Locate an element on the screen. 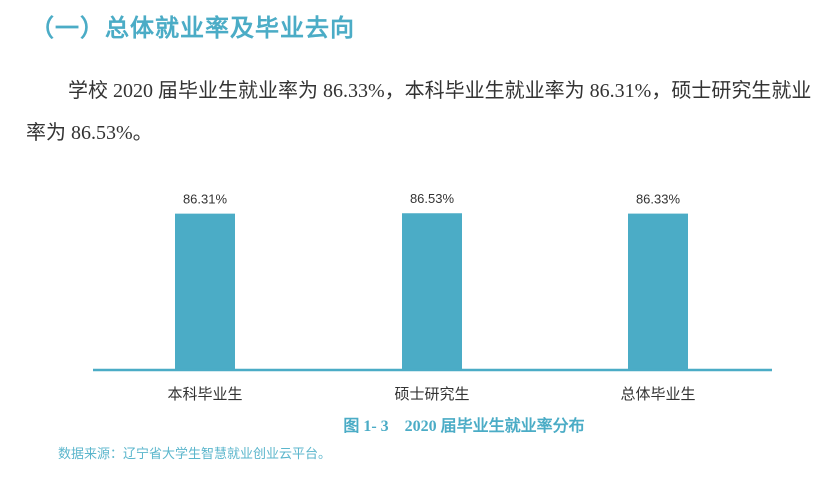  data-label: 86.53% is located at coordinates (432, 198).